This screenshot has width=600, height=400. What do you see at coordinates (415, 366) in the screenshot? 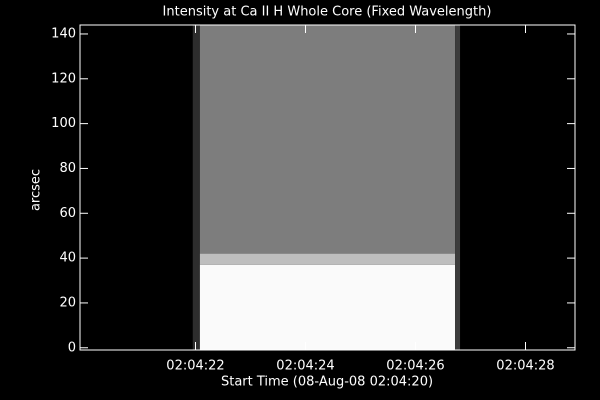
I see `x-tick-label: 02:04:26` at bounding box center [415, 366].